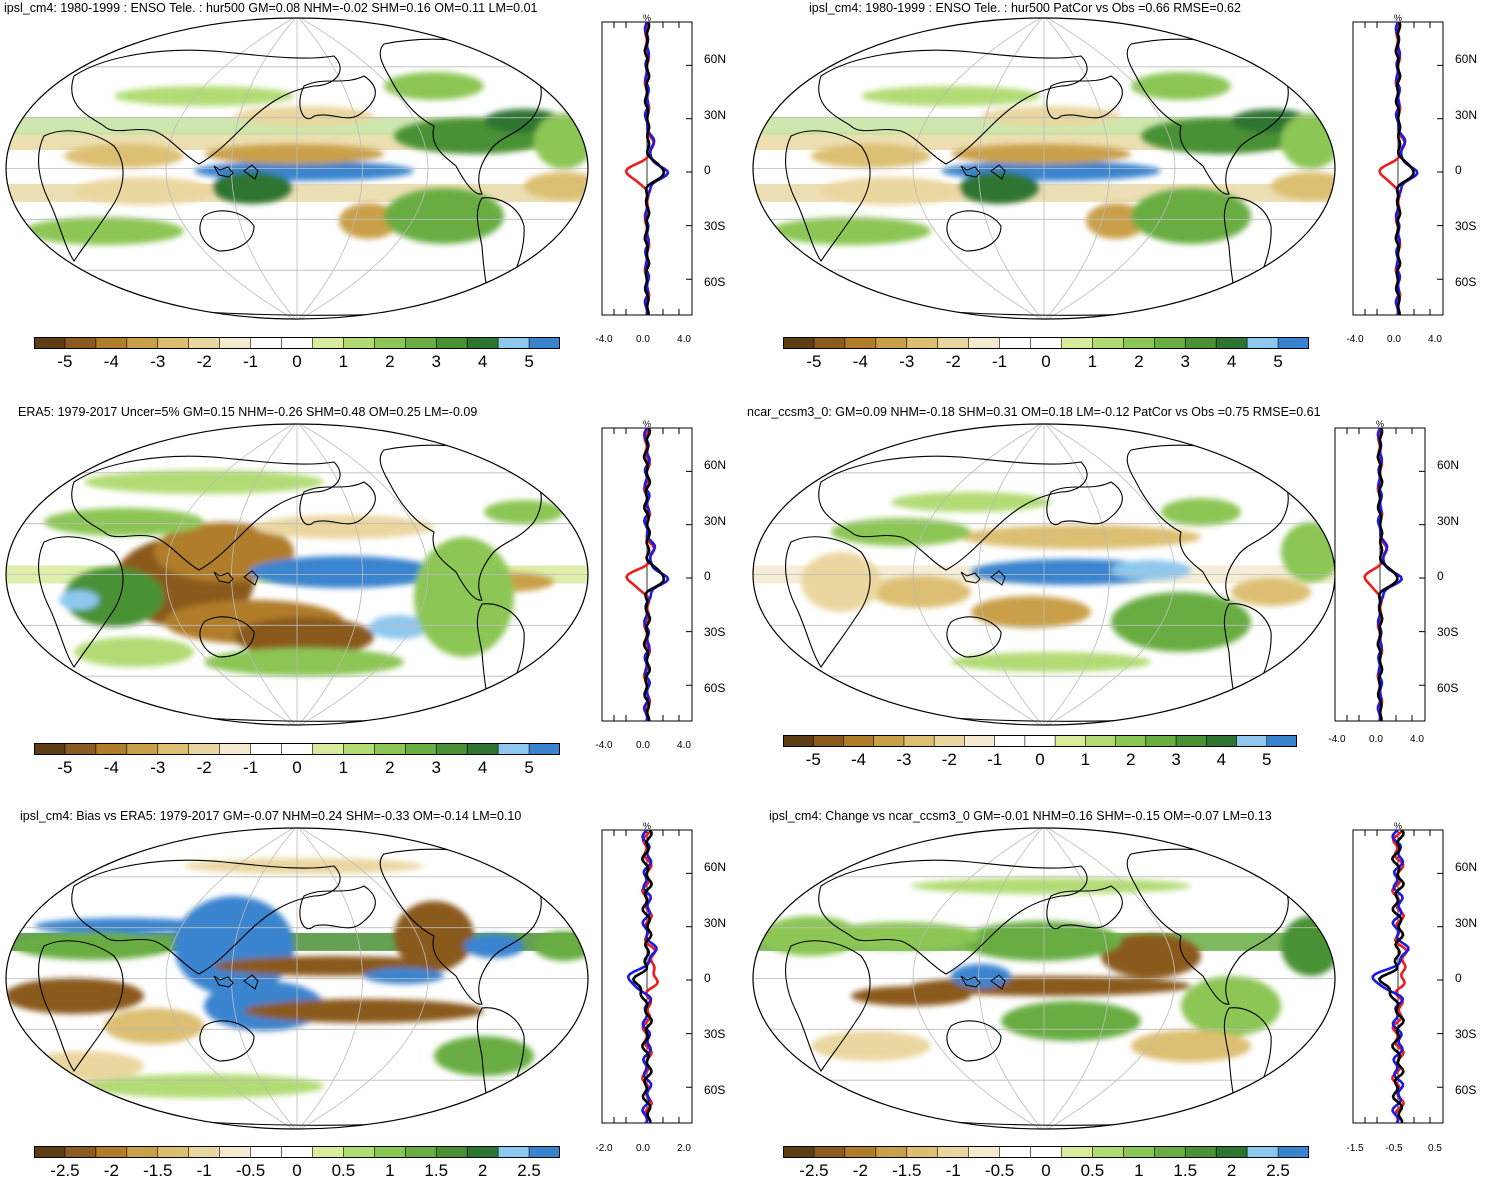  Describe the element at coordinates (1176, 759) in the screenshot. I see `colorbar-label: 3` at that location.